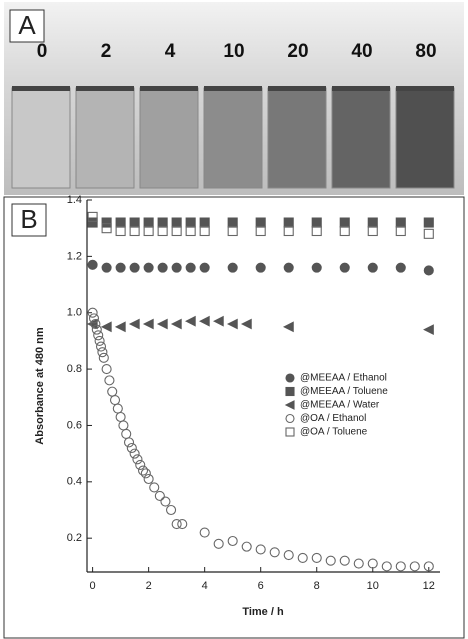 This screenshot has height=639, width=468. Describe the element at coordinates (263, 612) in the screenshot. I see `x-axis-title: Time / h` at that location.